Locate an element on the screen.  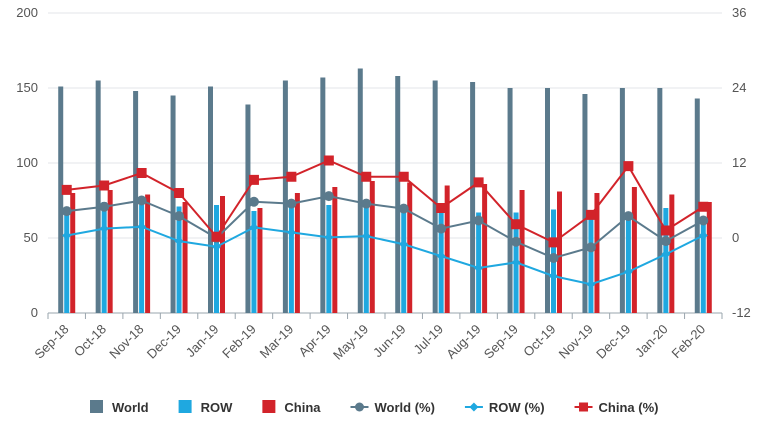
x-tick-label: Oct-18 is located at coordinates (90, 340).